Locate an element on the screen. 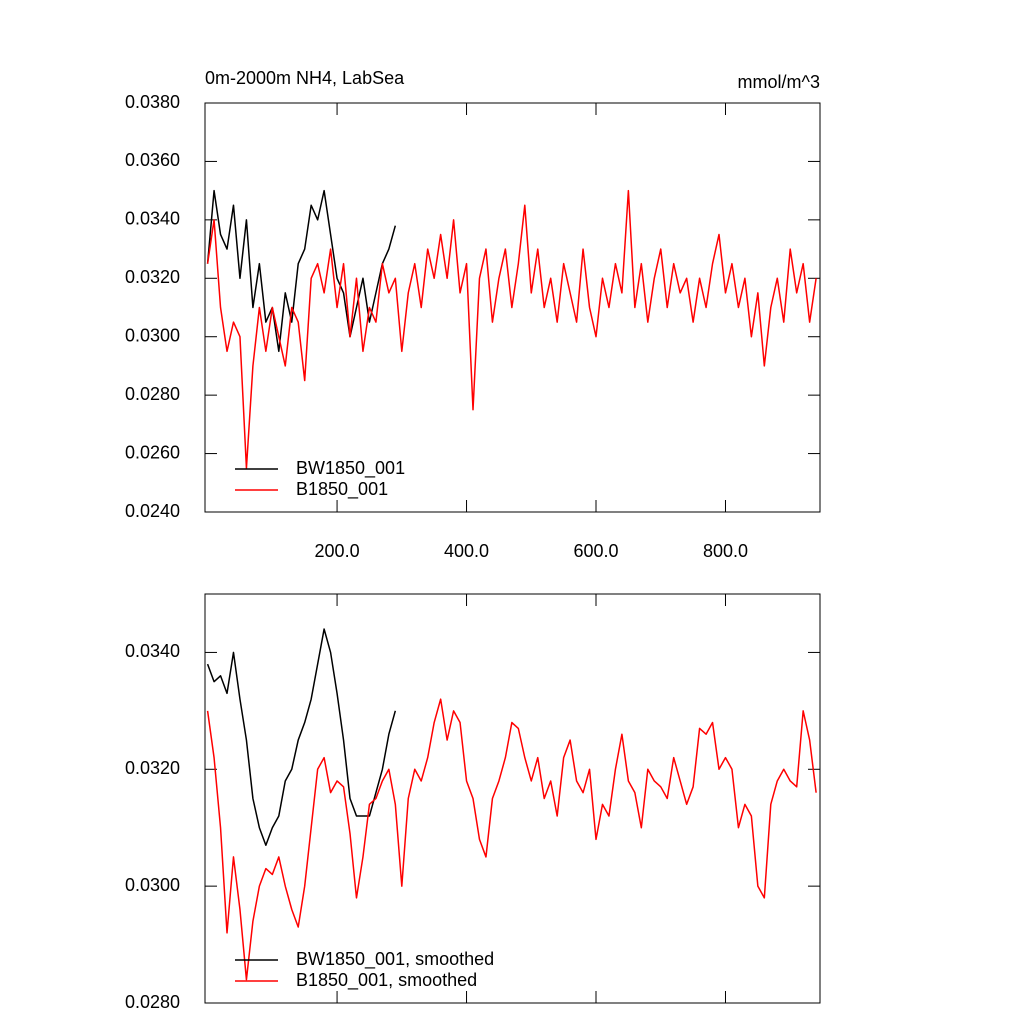 This screenshot has height=1024, width=1024. x-tick-label: 400.0 is located at coordinates (466, 551).